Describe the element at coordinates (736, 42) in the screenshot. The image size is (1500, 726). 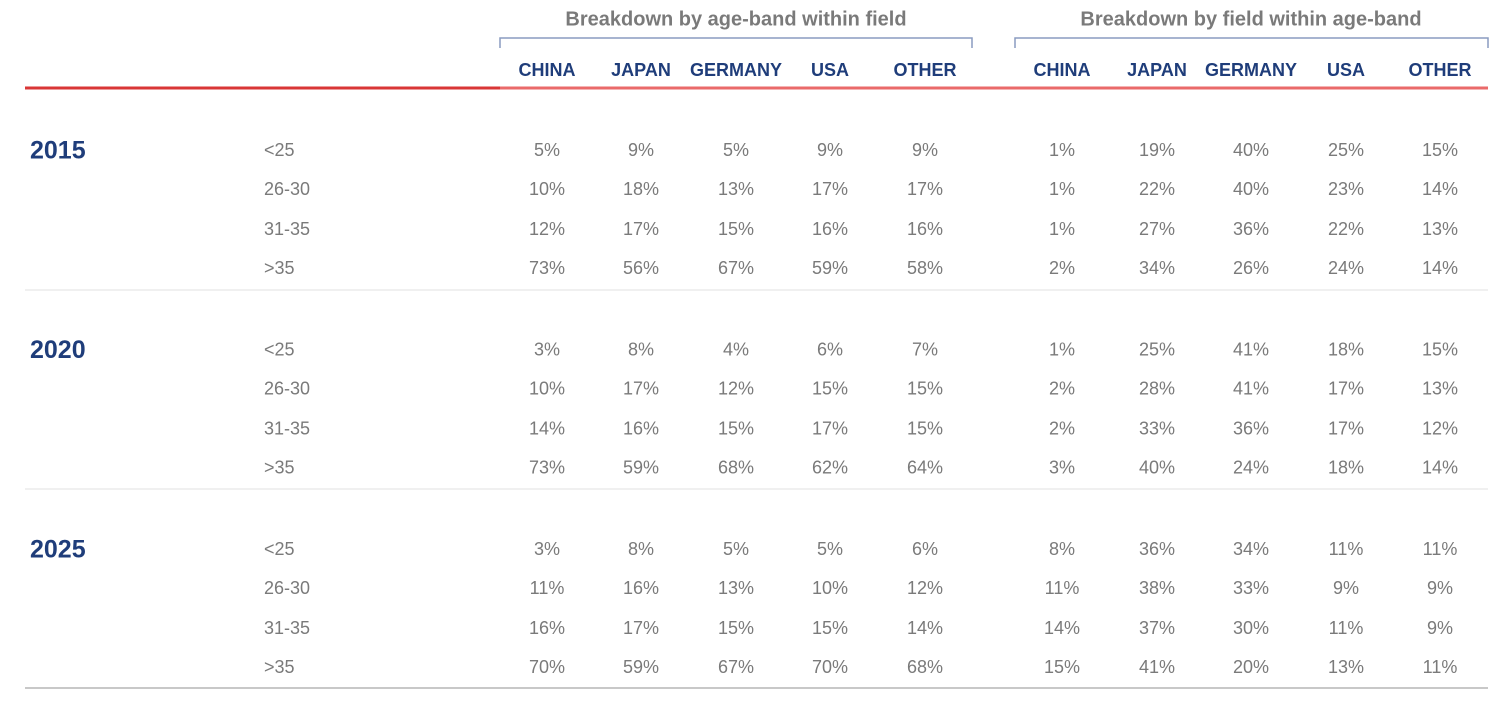
I see `group-bracket` at that location.